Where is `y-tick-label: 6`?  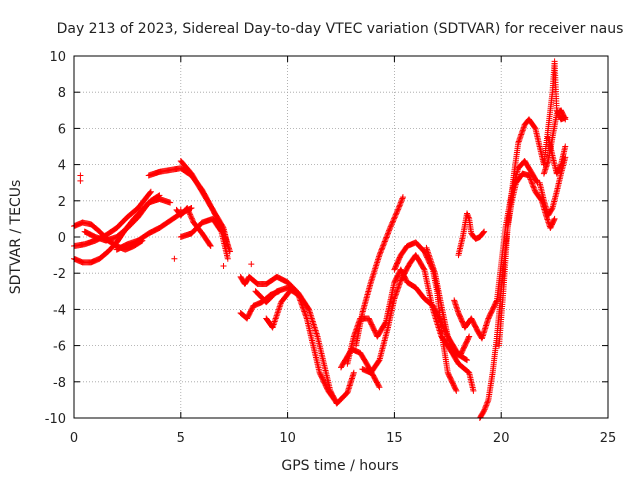
y-tick-label: 6 is located at coordinates (62, 129).